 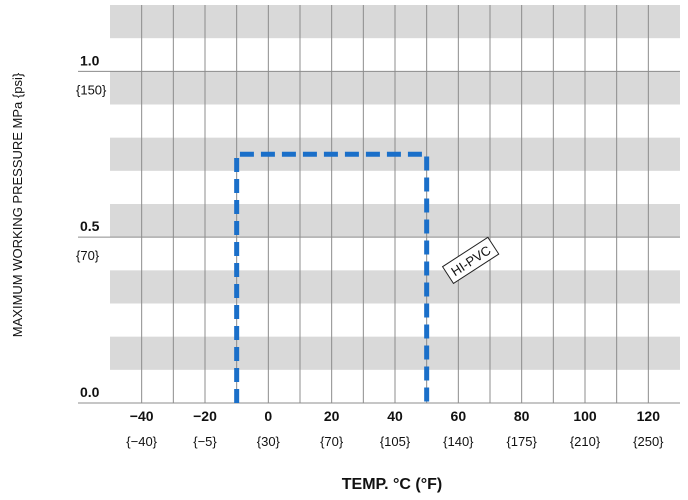 I want to click on x-tick-sublabel: {175}, so click(x=521, y=441).